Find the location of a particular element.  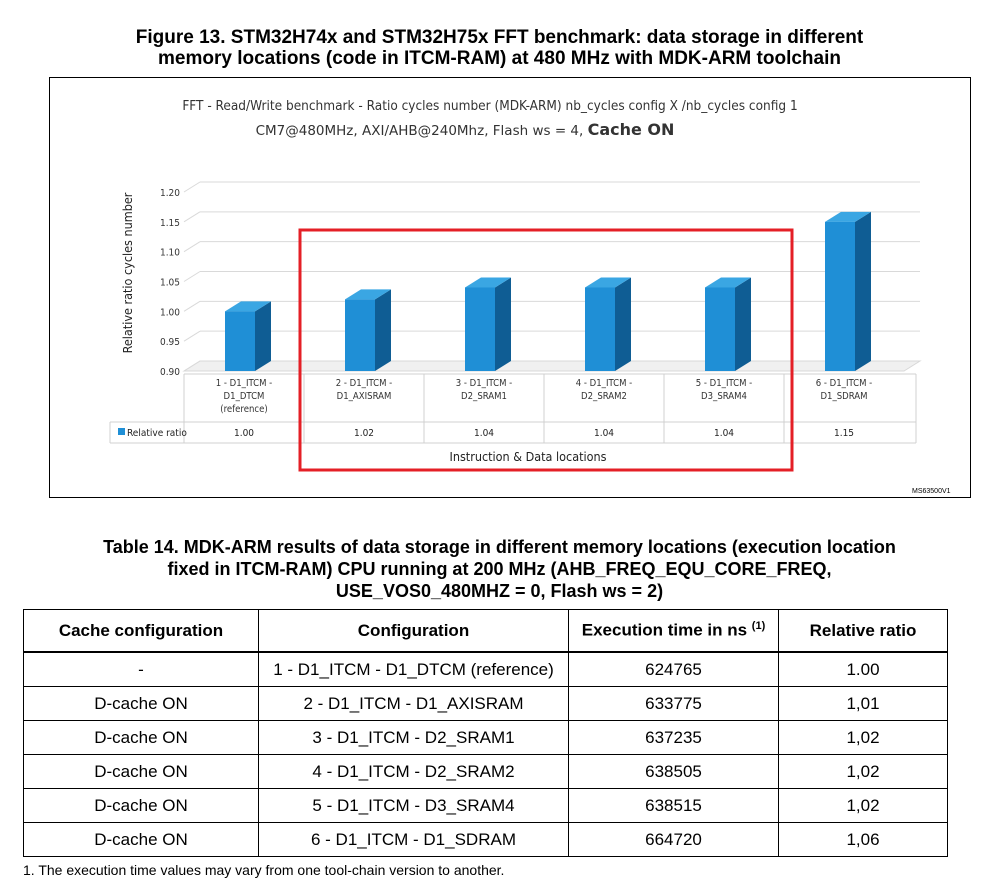

cell-configuration: 6 - D1_ITCM - D1_SDRAM is located at coordinates (413, 839).